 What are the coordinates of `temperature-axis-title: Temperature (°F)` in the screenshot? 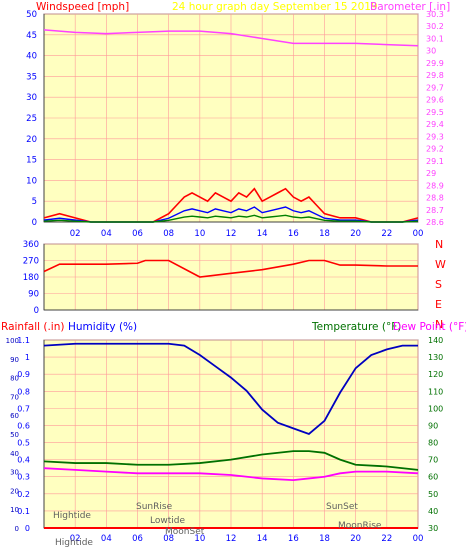 It's located at (356, 327).